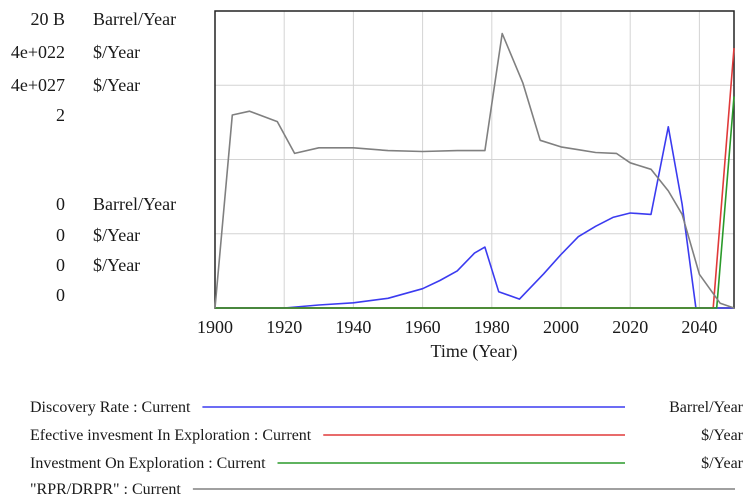 Image resolution: width=748 pixels, height=502 pixels. Describe the element at coordinates (47, 19) in the screenshot. I see `y-axis-1-top: 20 B` at that location.